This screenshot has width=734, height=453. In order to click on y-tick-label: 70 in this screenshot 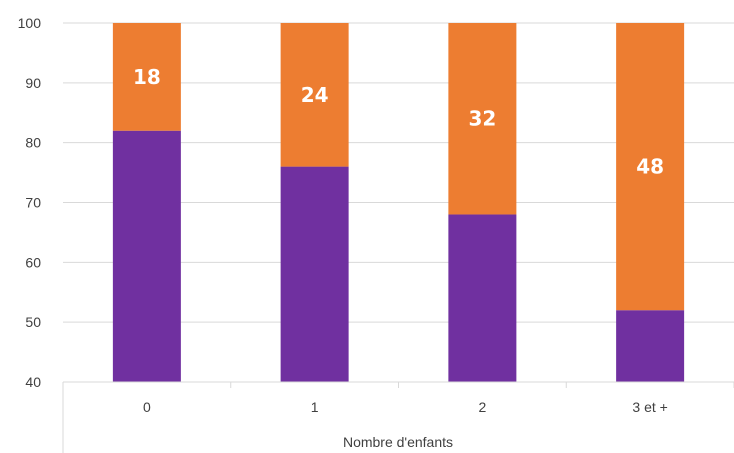, I will do `click(33, 203)`.